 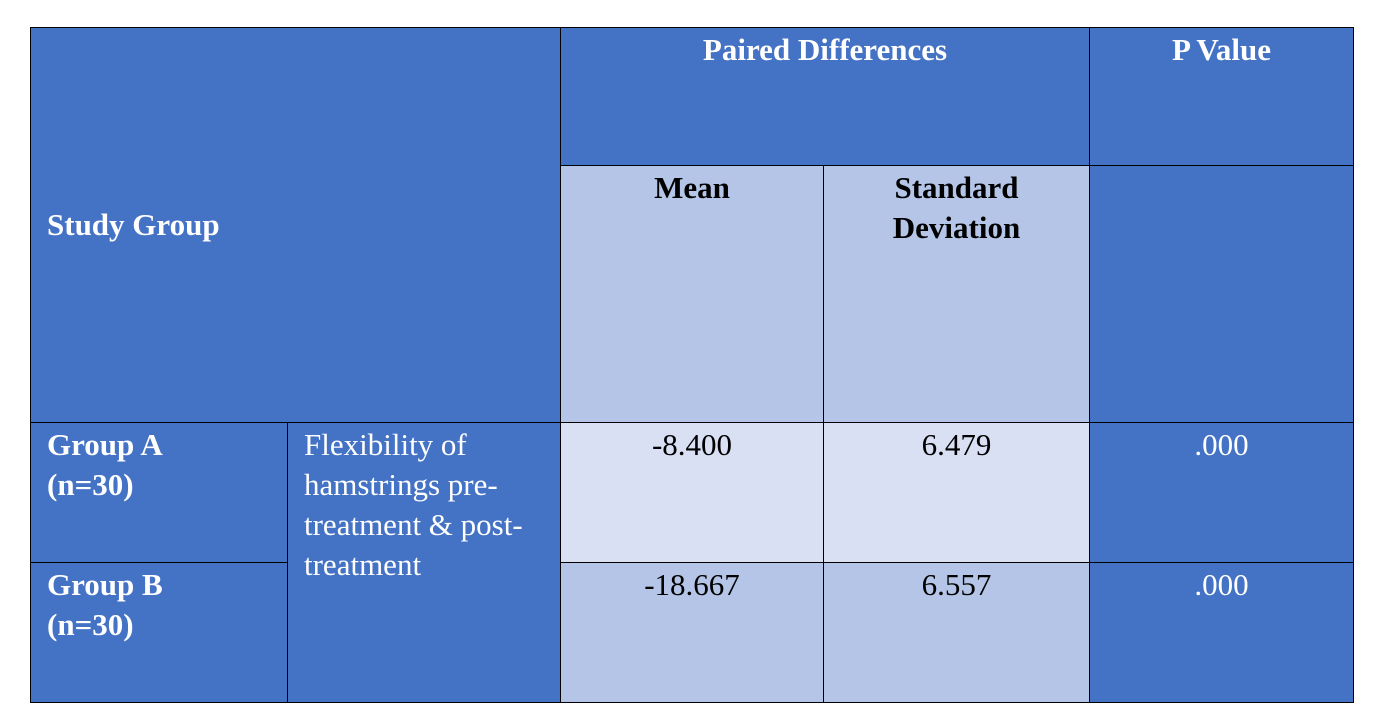 I want to click on p-value-subheader-empty, so click(x=1221, y=294).